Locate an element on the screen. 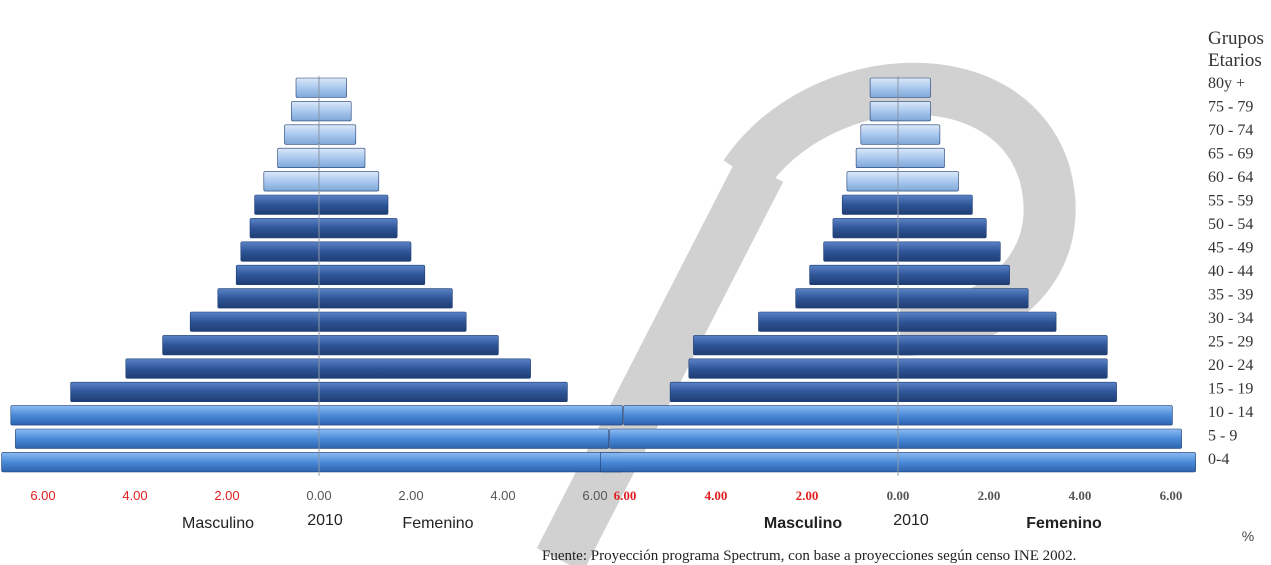 The image size is (1271, 565). age-group-label: 55 - 59 is located at coordinates (1230, 201).